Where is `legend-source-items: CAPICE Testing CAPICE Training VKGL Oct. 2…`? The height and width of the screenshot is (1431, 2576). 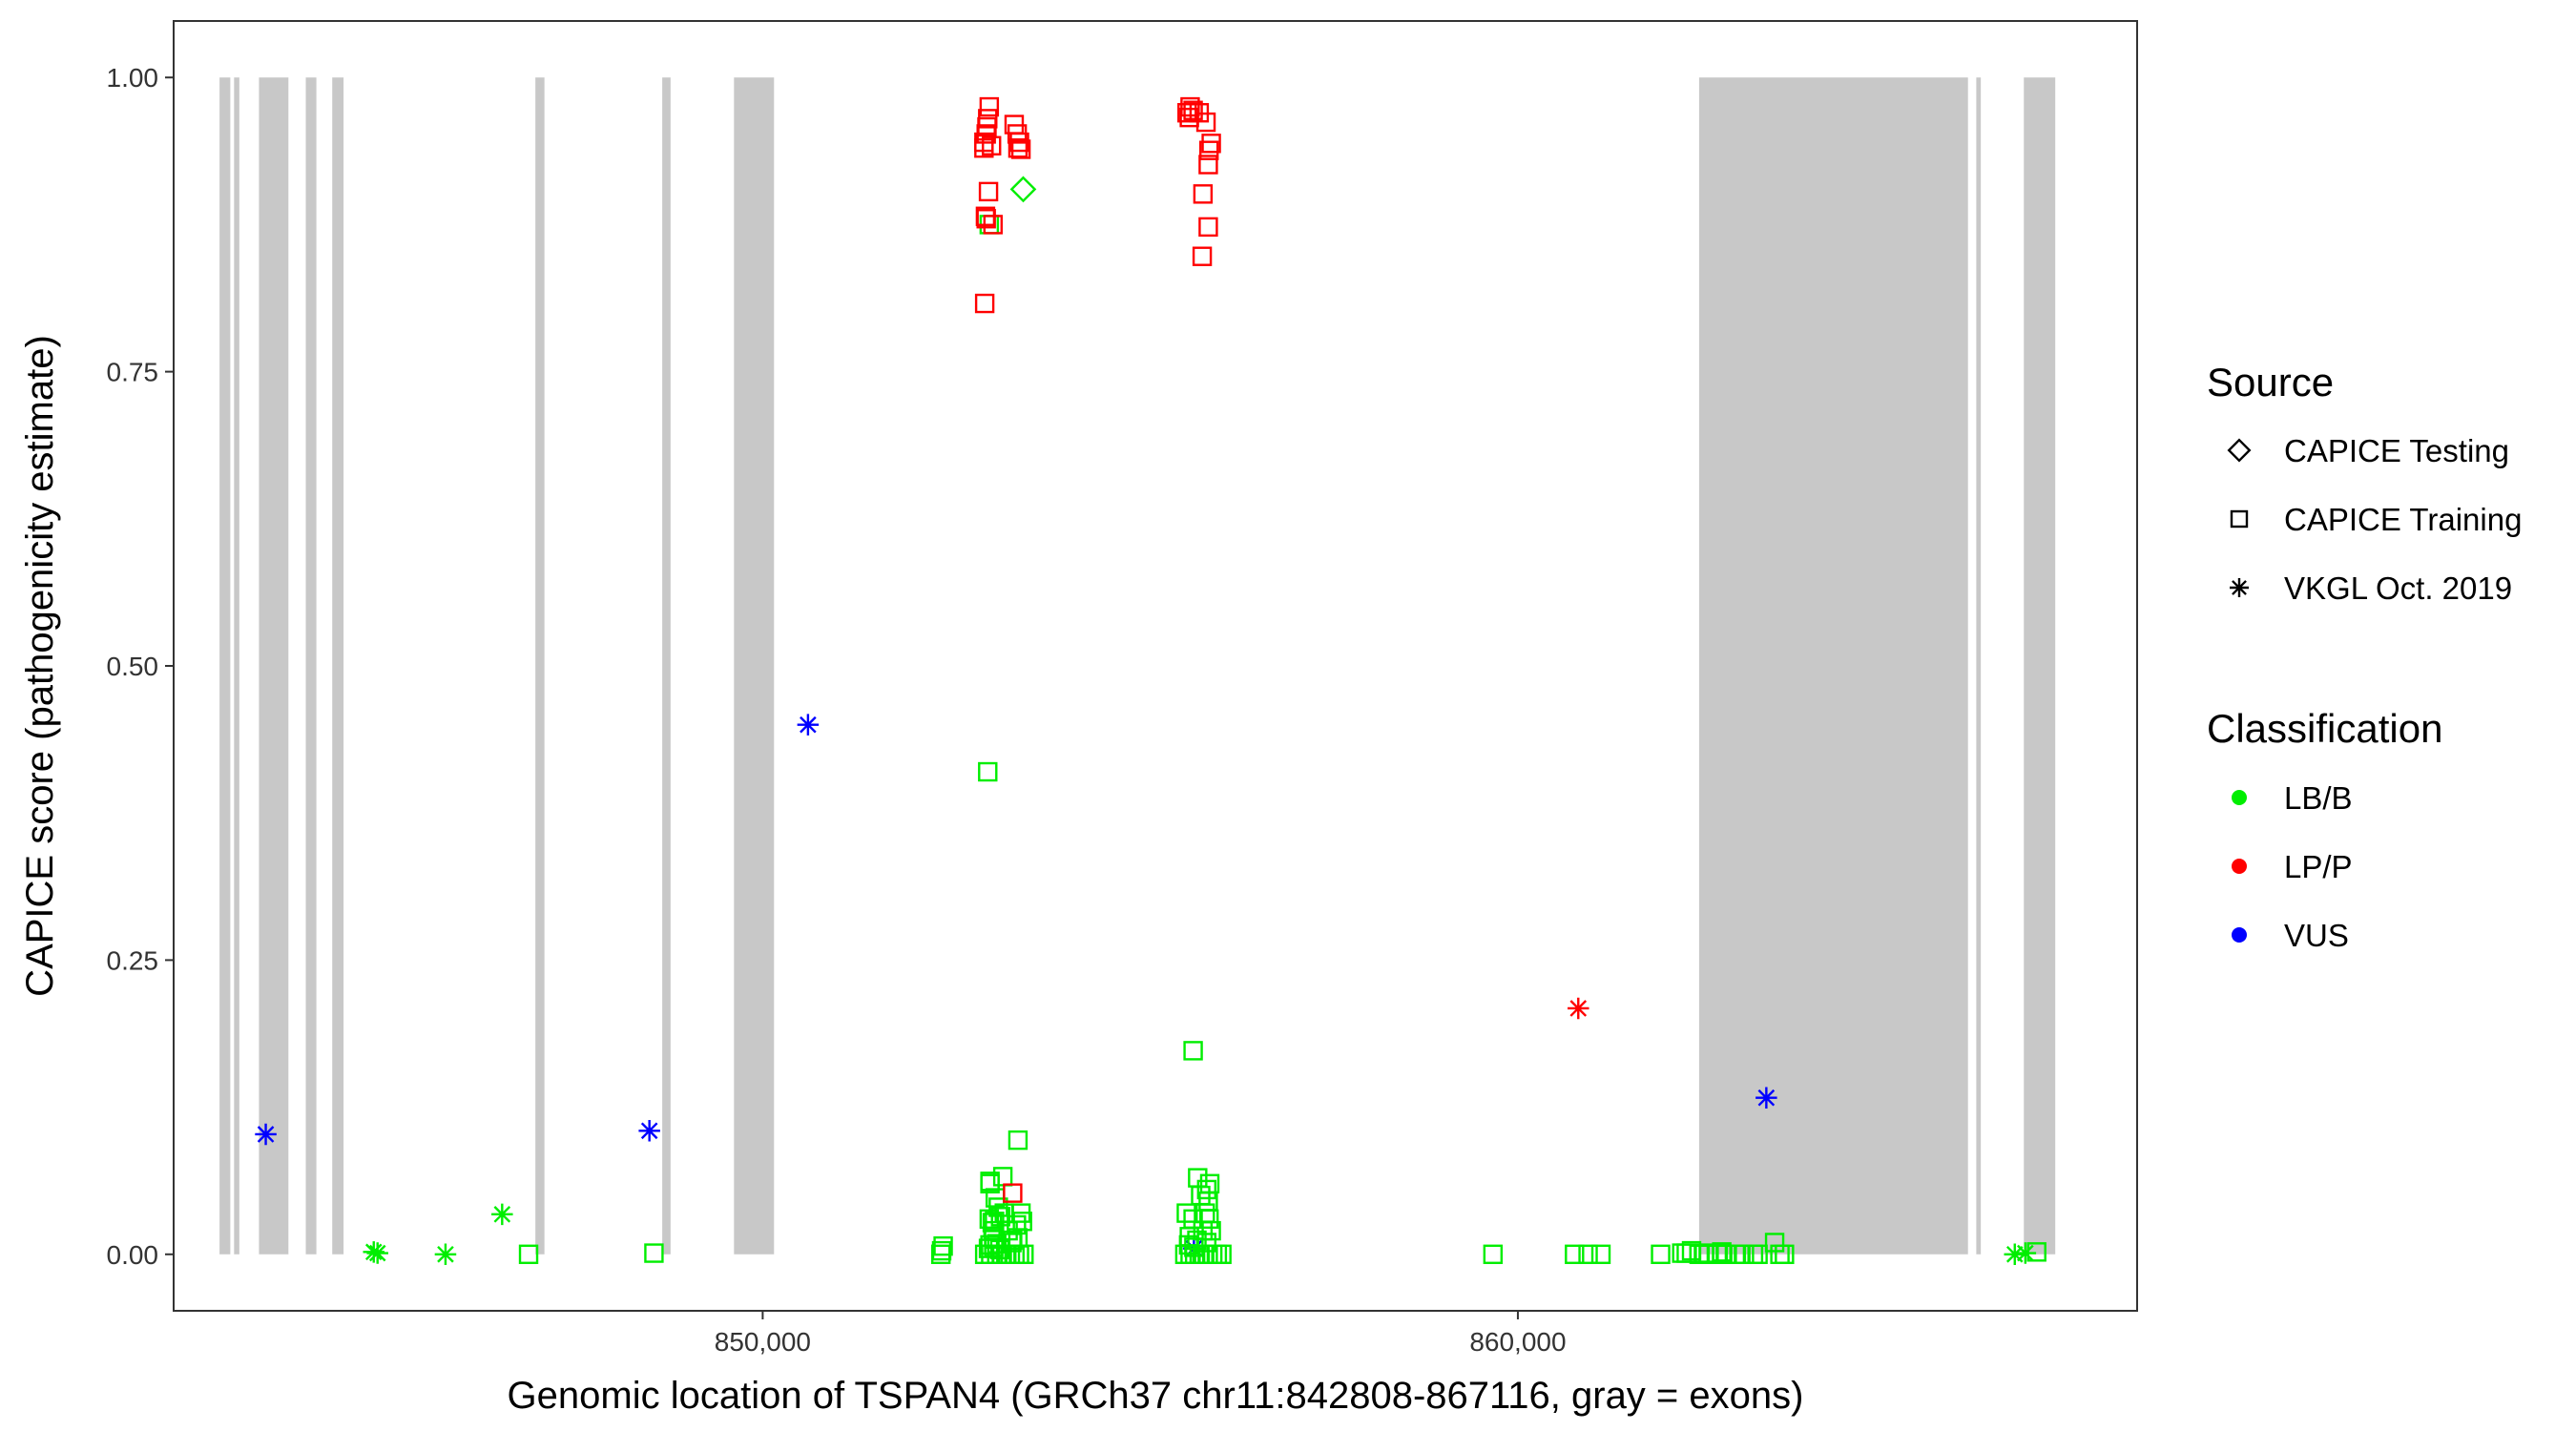
legend-source-items: CAPICE Testing CAPICE Training VKGL Oct. 2… is located at coordinates (2374, 519).